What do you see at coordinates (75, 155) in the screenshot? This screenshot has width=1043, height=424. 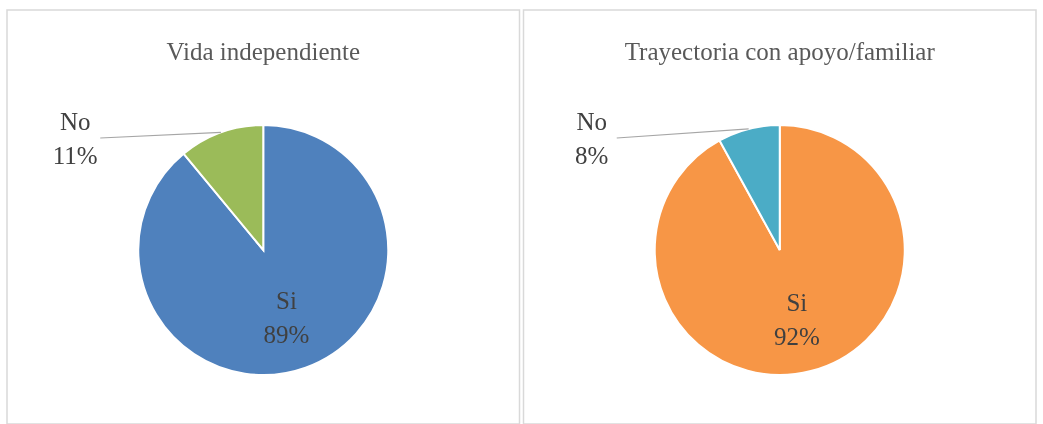 I see `data-label: 11%` at bounding box center [75, 155].